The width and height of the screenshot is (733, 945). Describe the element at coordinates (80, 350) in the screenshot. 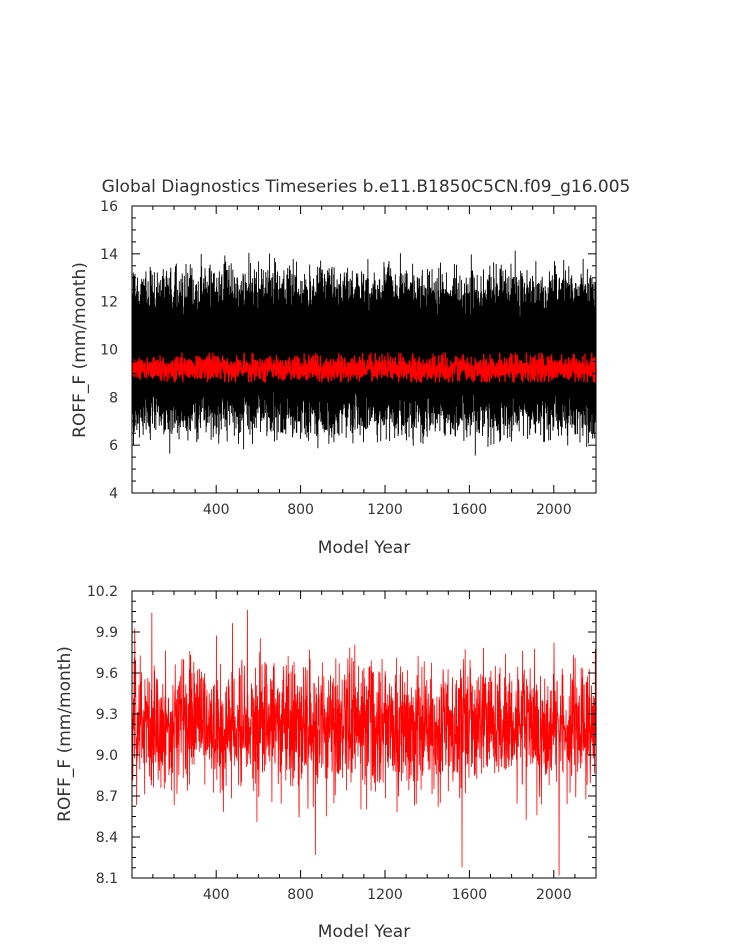

I see `top-y-axis-label: ROFF_F (mm/month)` at that location.